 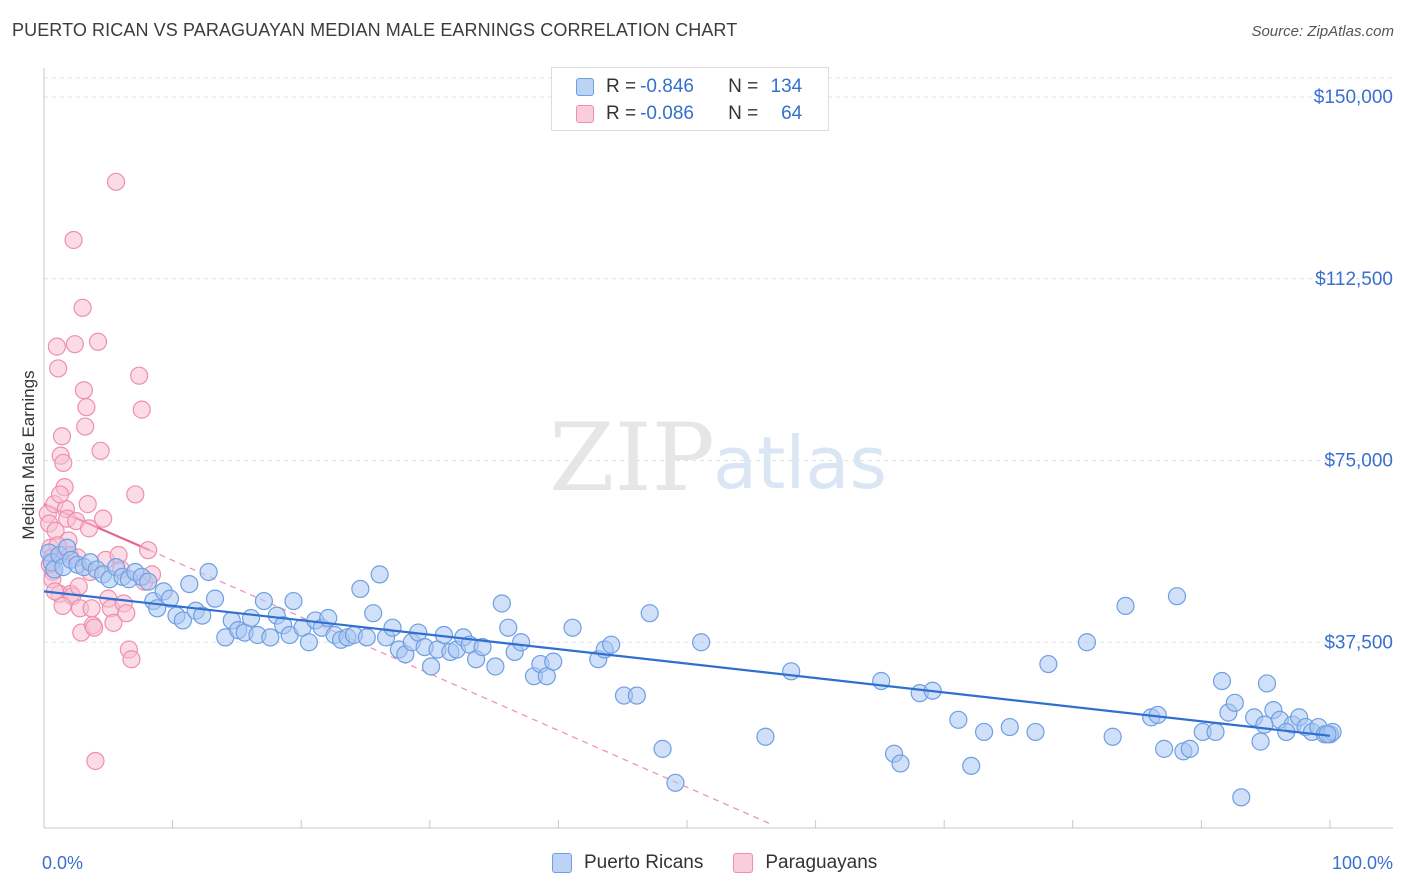 I want to click on r-value: -0.846, so click(x=667, y=86).